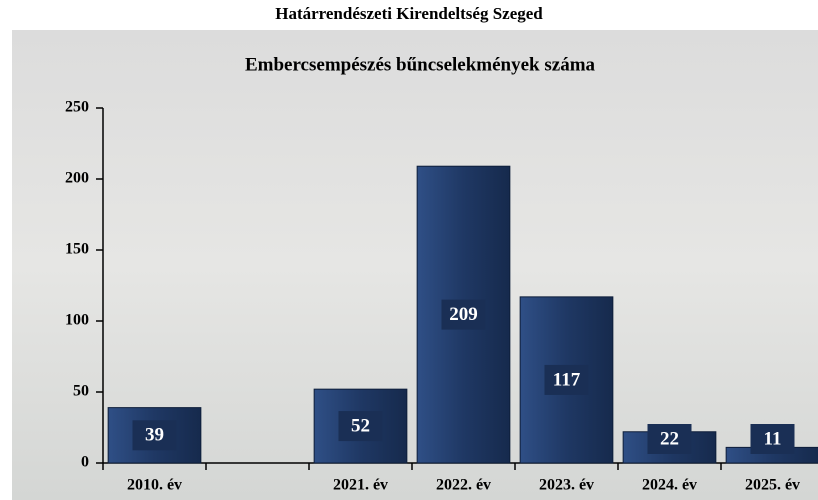 The height and width of the screenshot is (500, 818). I want to click on value-label: 11, so click(773, 438).